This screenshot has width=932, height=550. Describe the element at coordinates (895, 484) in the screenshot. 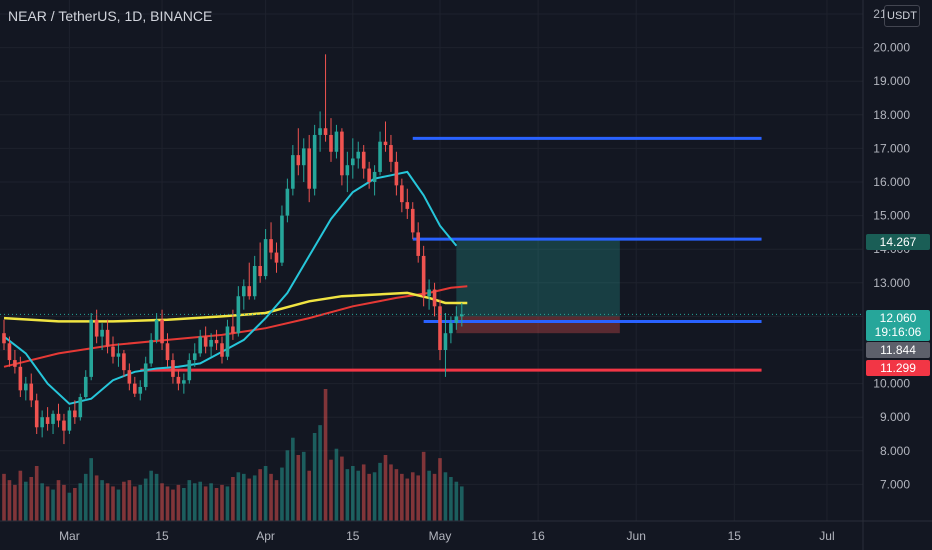

I see `price-tick-label: 7.000` at that location.